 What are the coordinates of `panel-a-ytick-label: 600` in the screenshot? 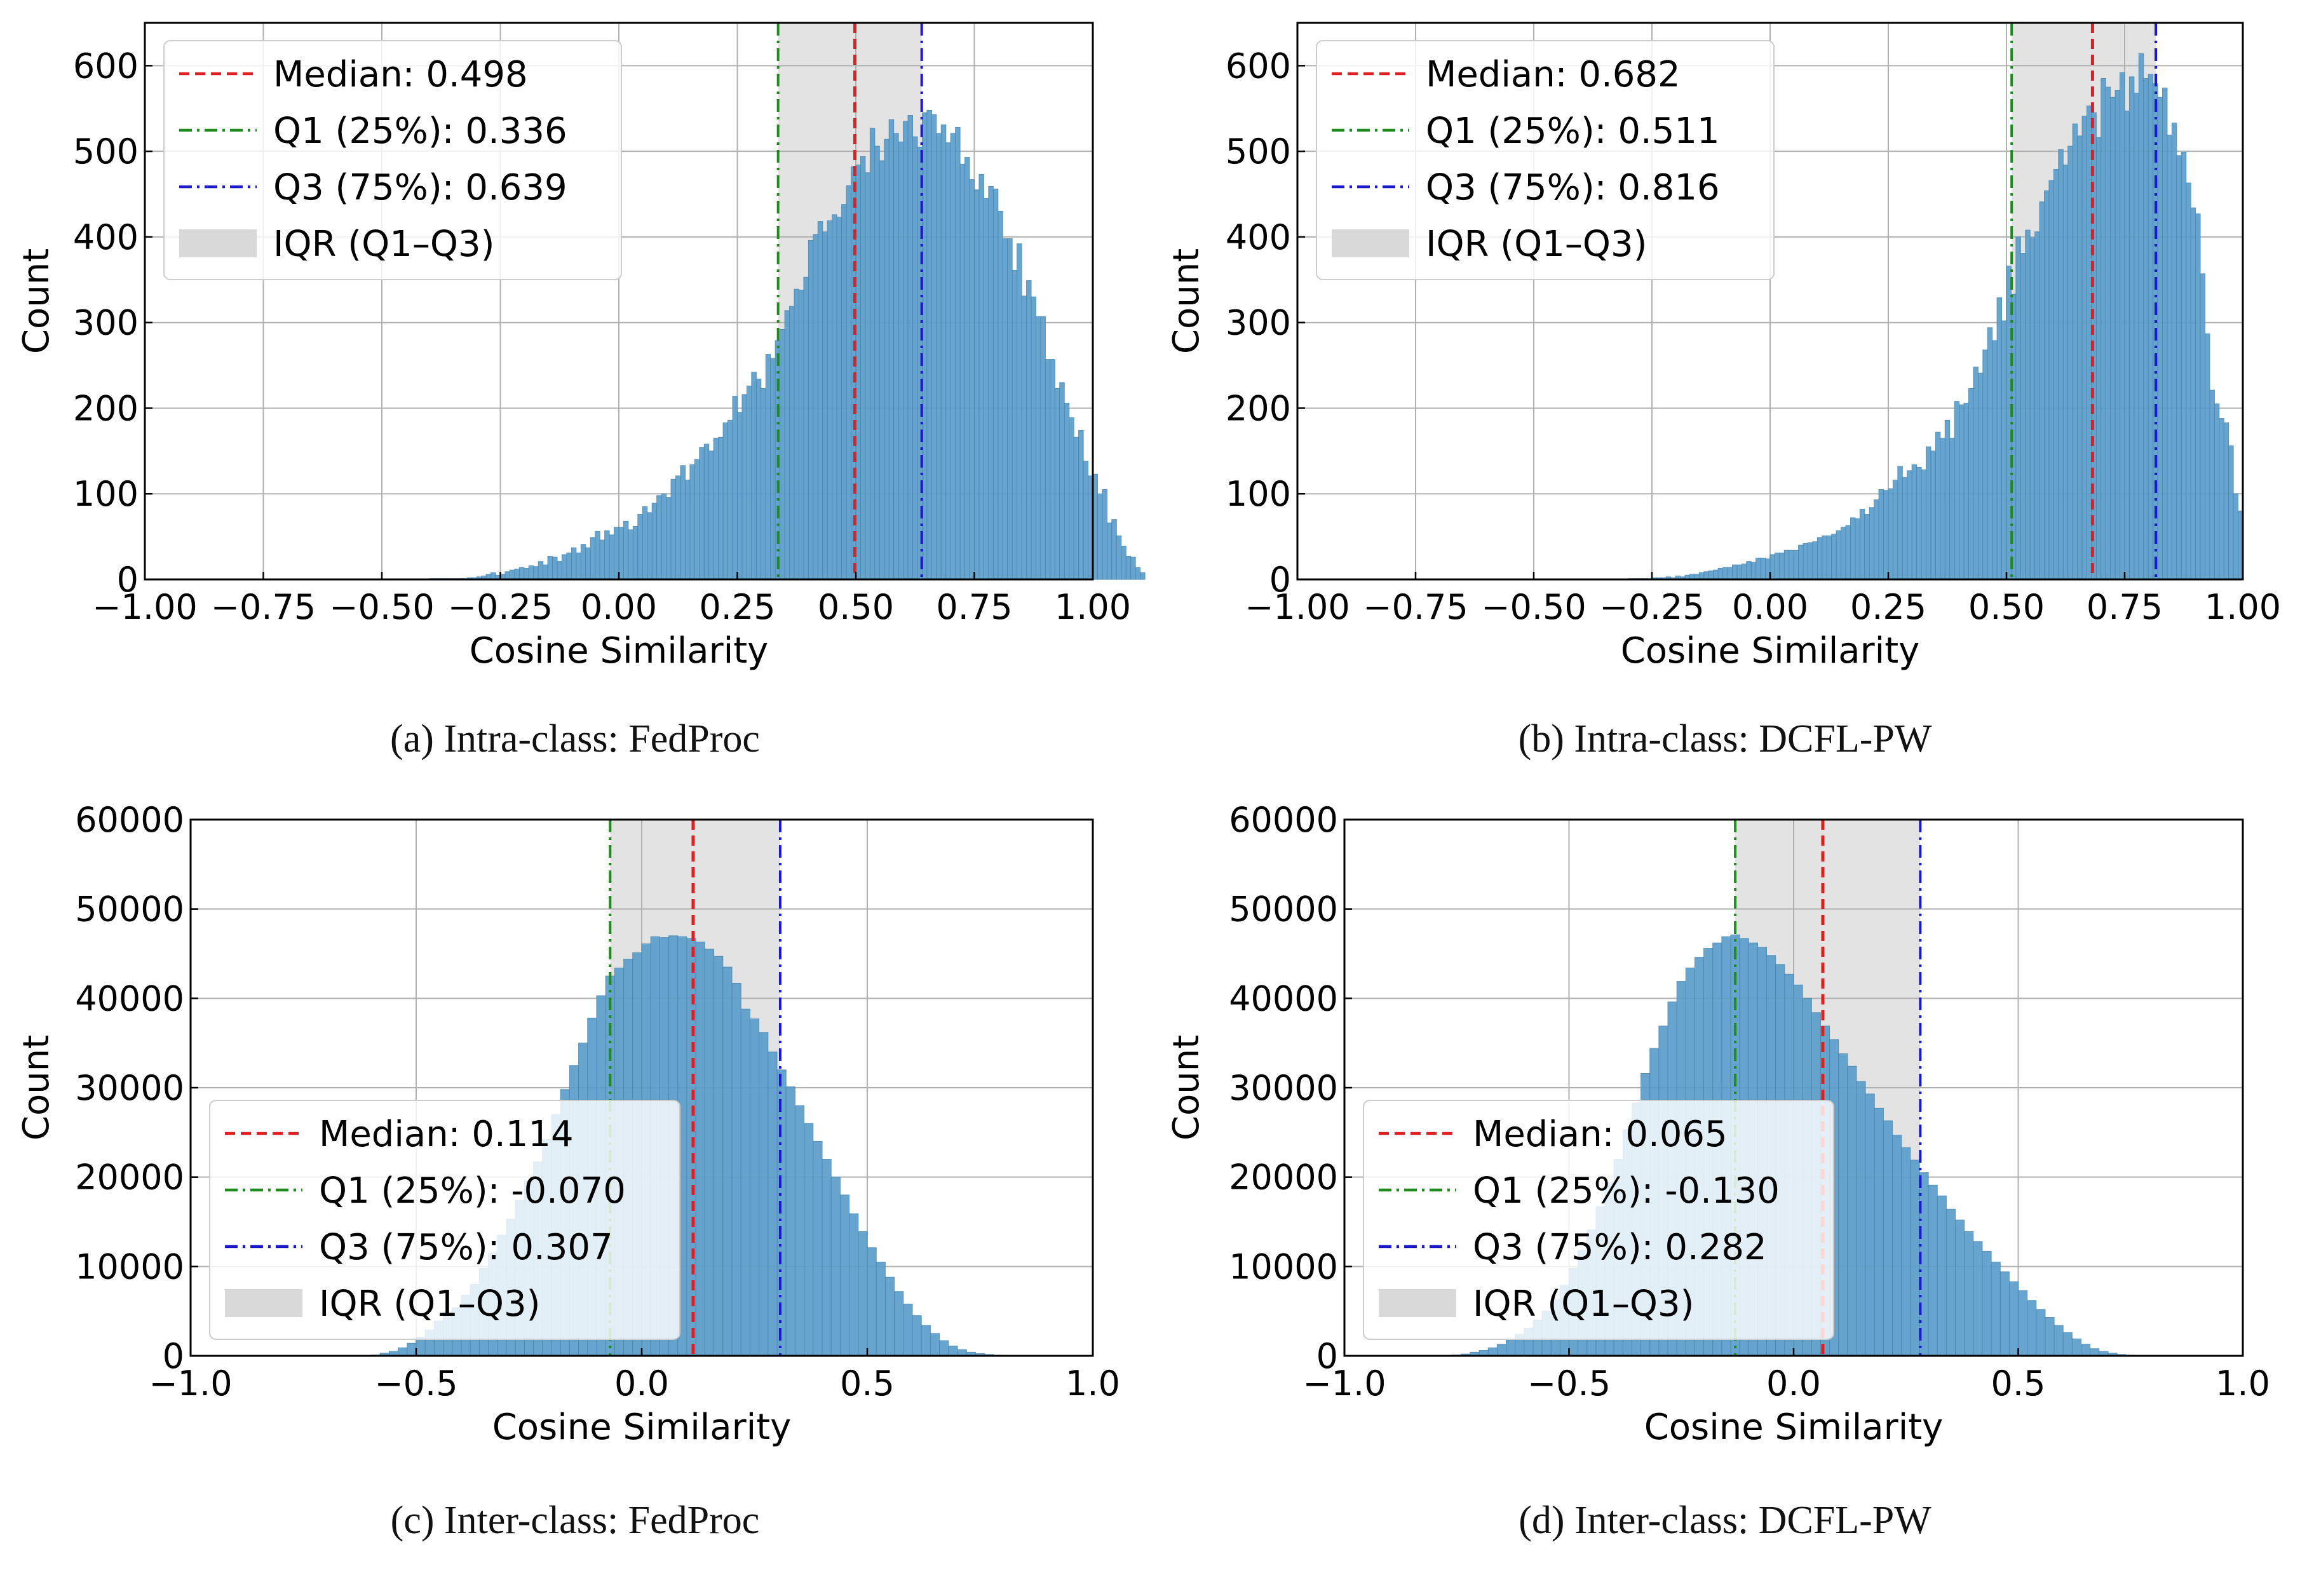 It's located at (106, 66).